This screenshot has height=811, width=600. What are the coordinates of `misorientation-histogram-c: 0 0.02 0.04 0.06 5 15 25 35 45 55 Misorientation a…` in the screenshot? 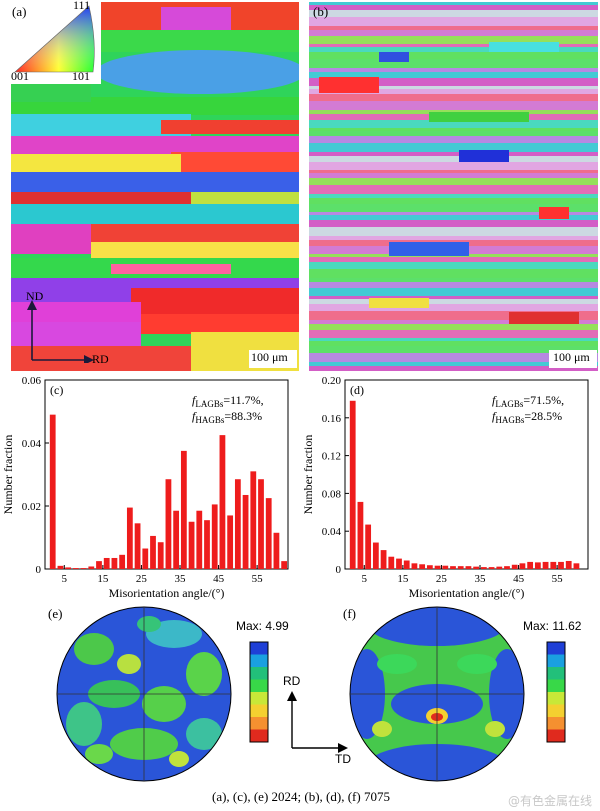 It's located at (145, 487).